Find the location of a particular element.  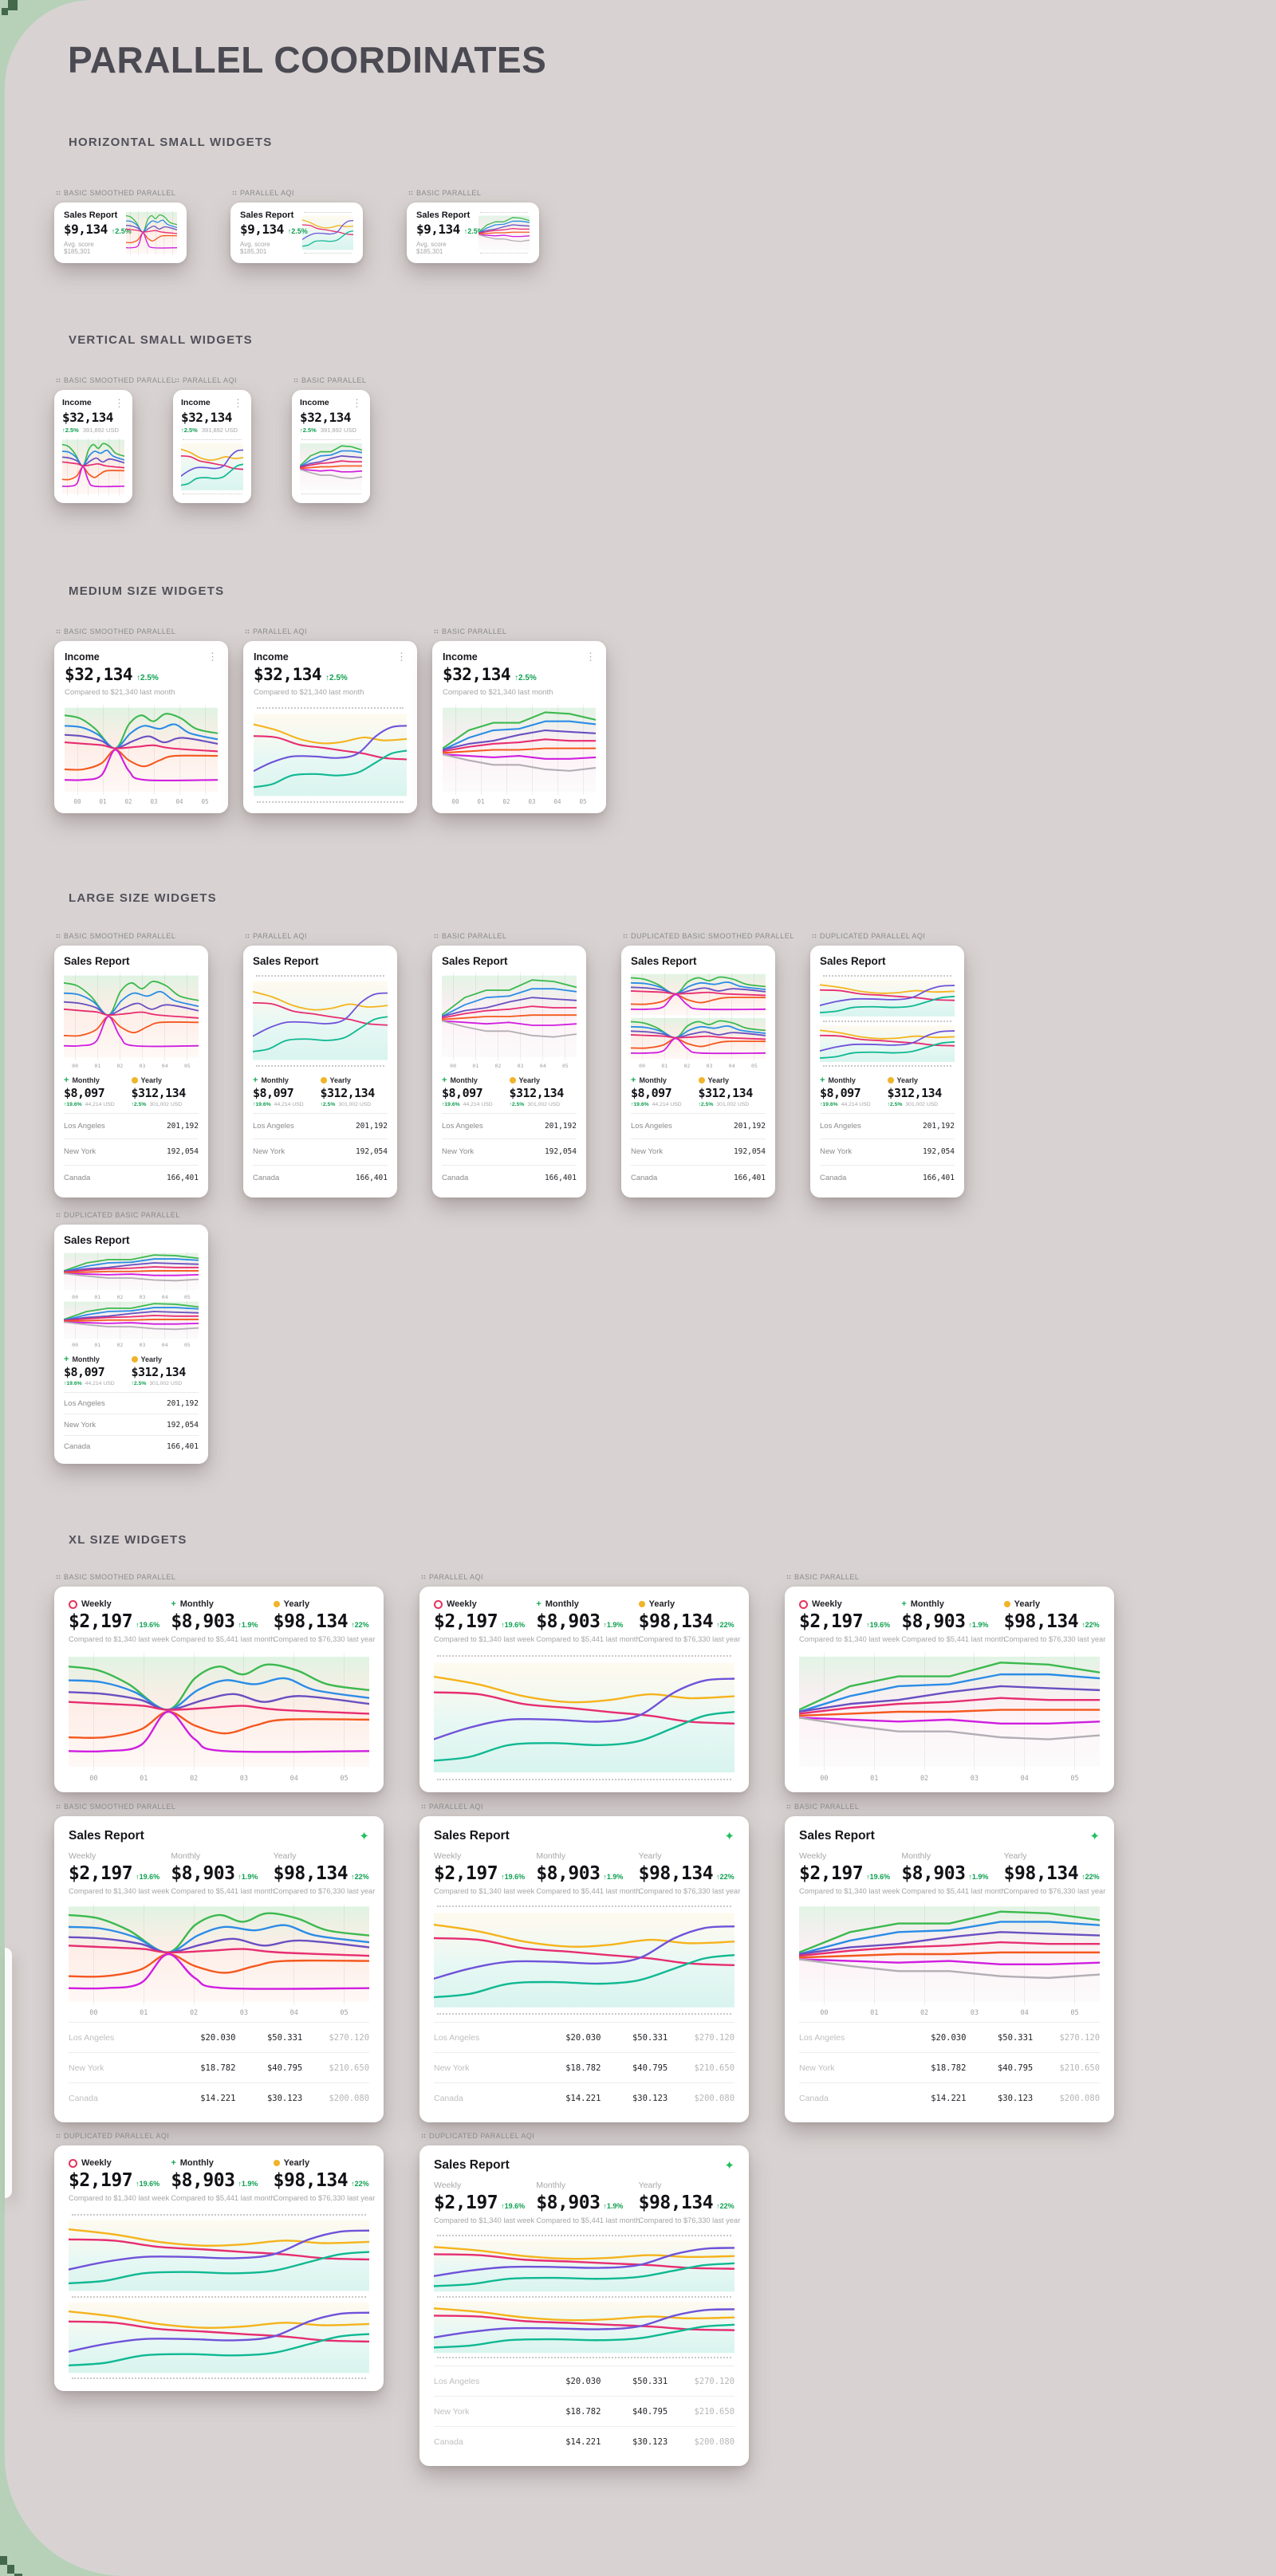

metric-delta: ↑2.5% is located at coordinates (70, 431).